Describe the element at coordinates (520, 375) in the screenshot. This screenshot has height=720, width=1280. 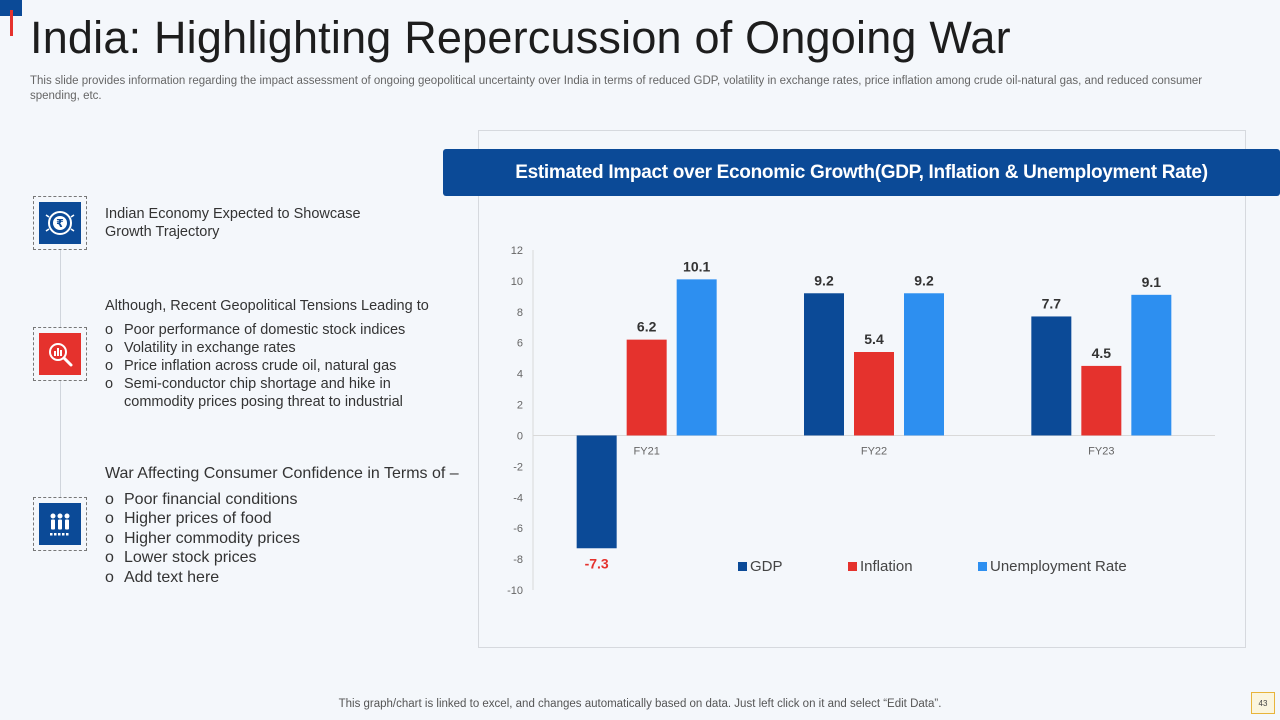
I see `y-tick-label: 4` at that location.